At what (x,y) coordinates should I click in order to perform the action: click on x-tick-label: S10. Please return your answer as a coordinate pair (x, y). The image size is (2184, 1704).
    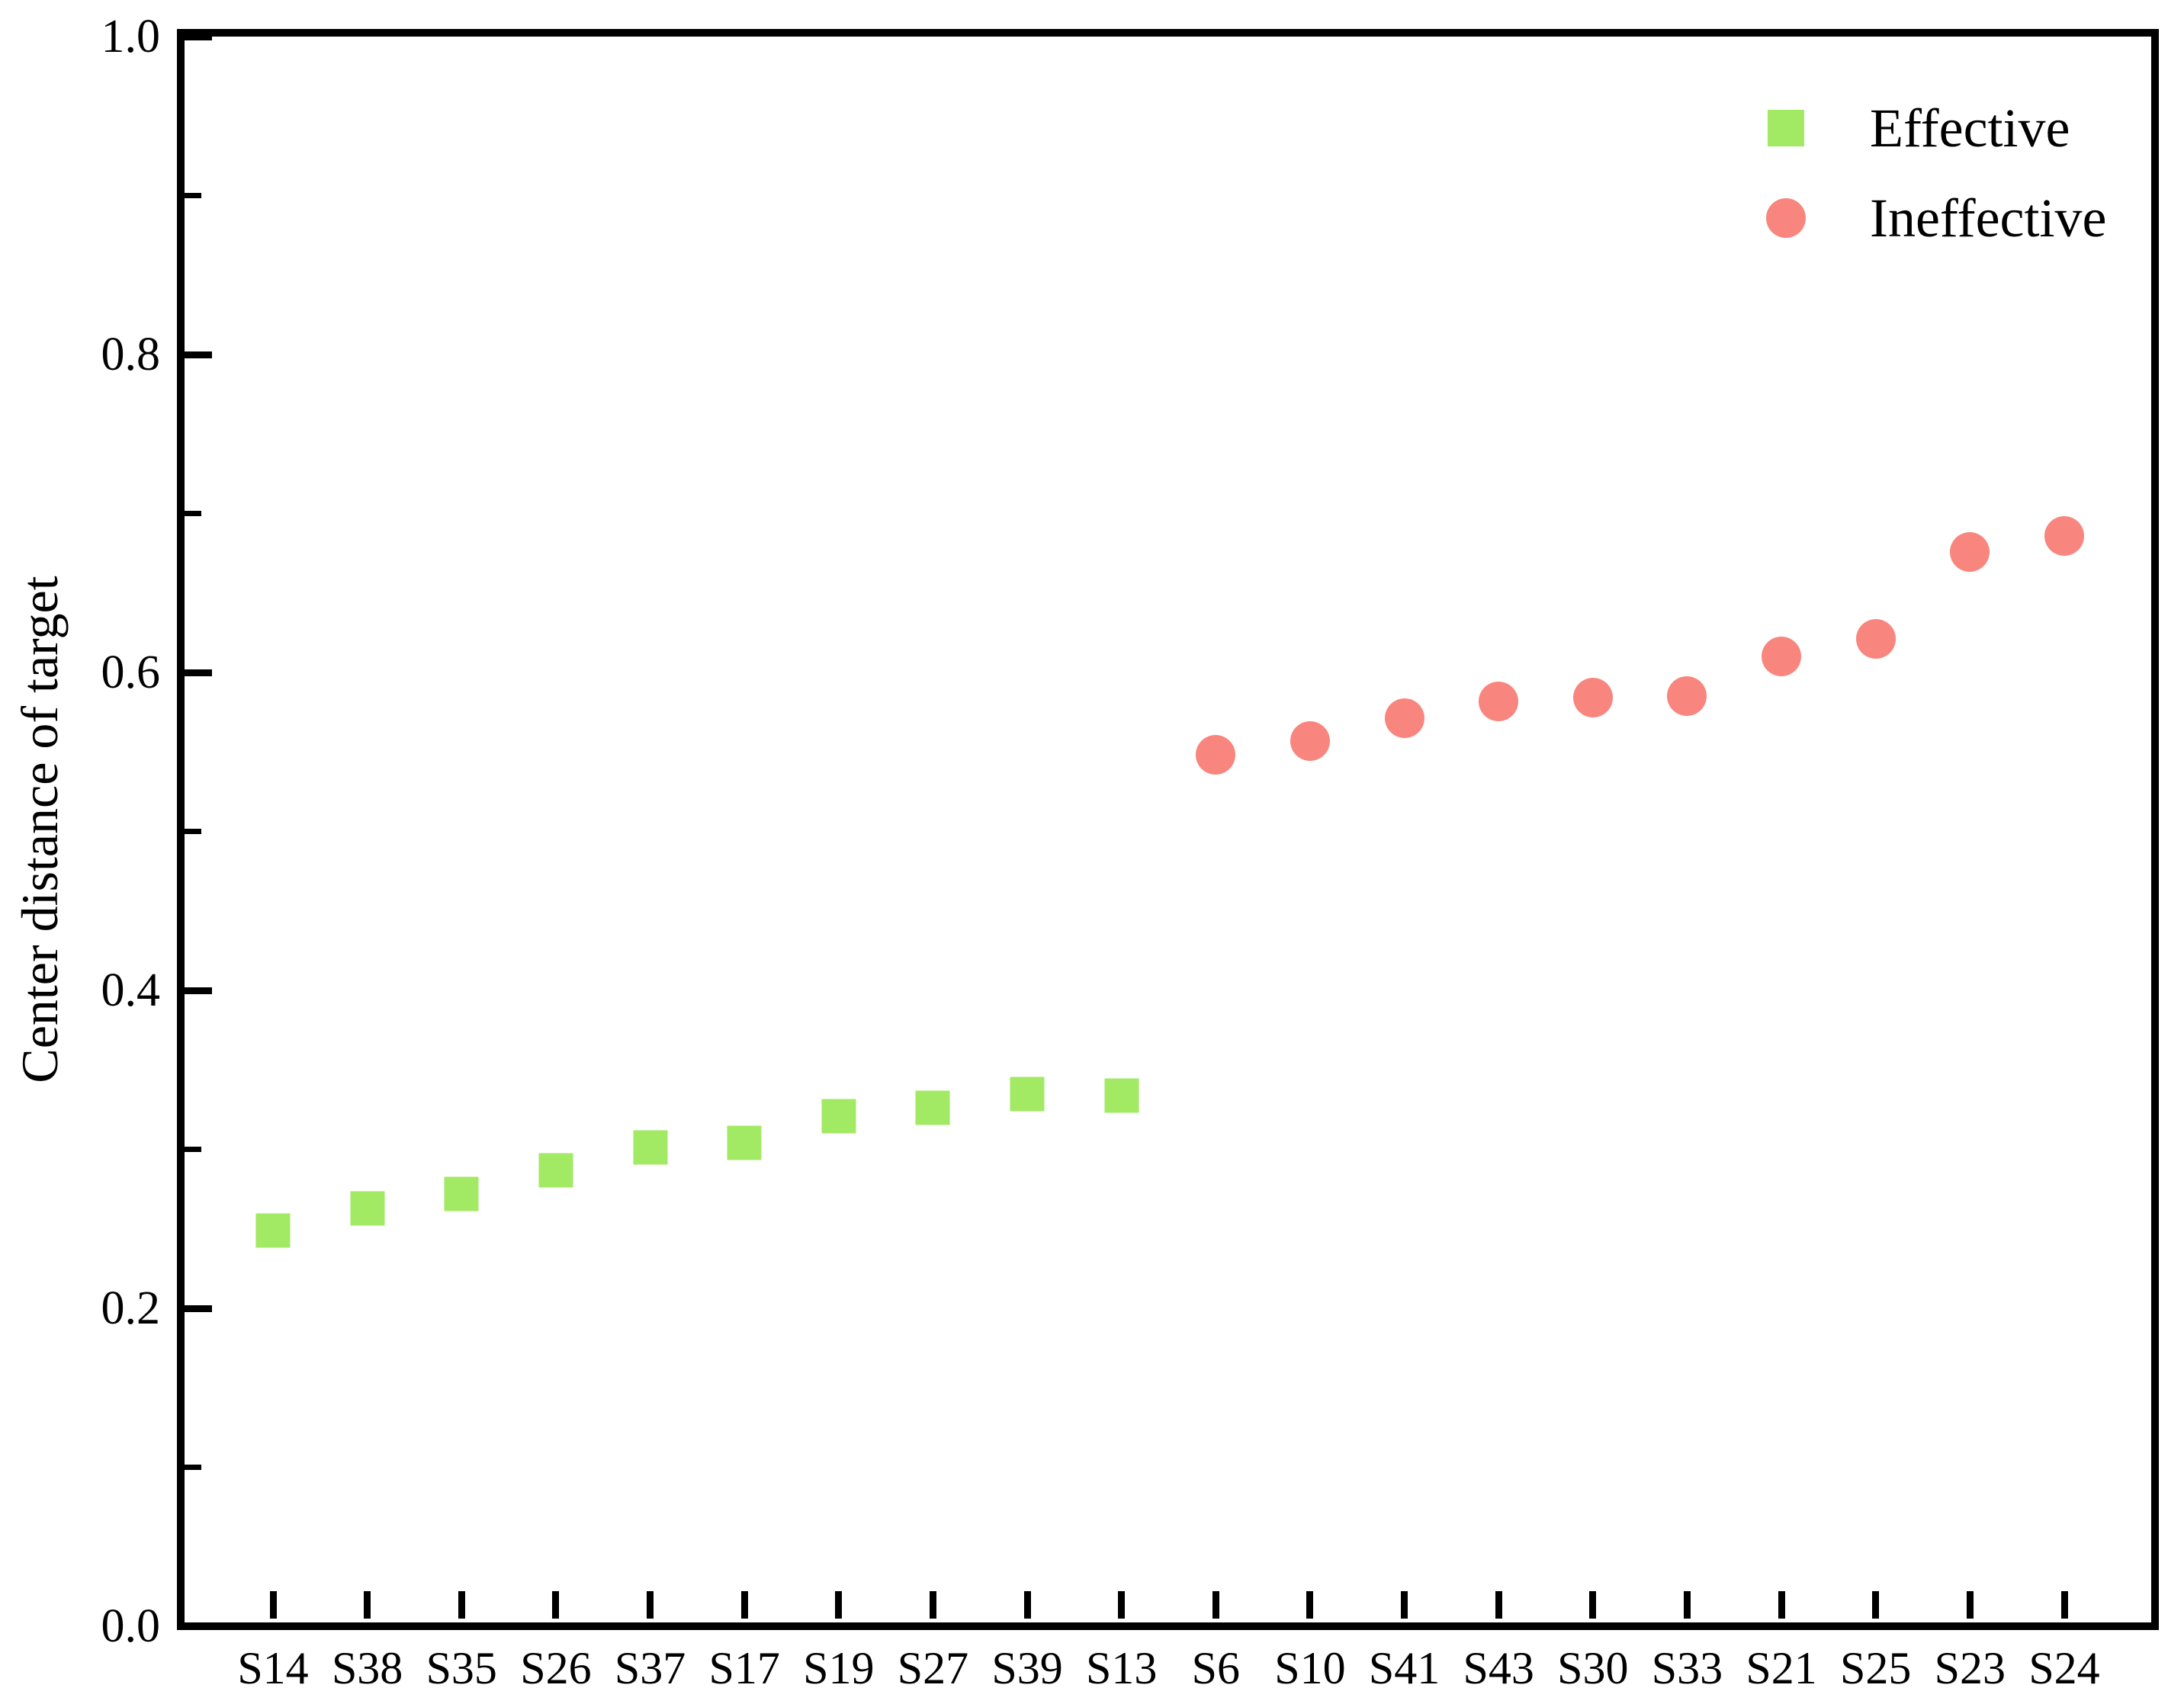
    Looking at the image, I should click on (1310, 1668).